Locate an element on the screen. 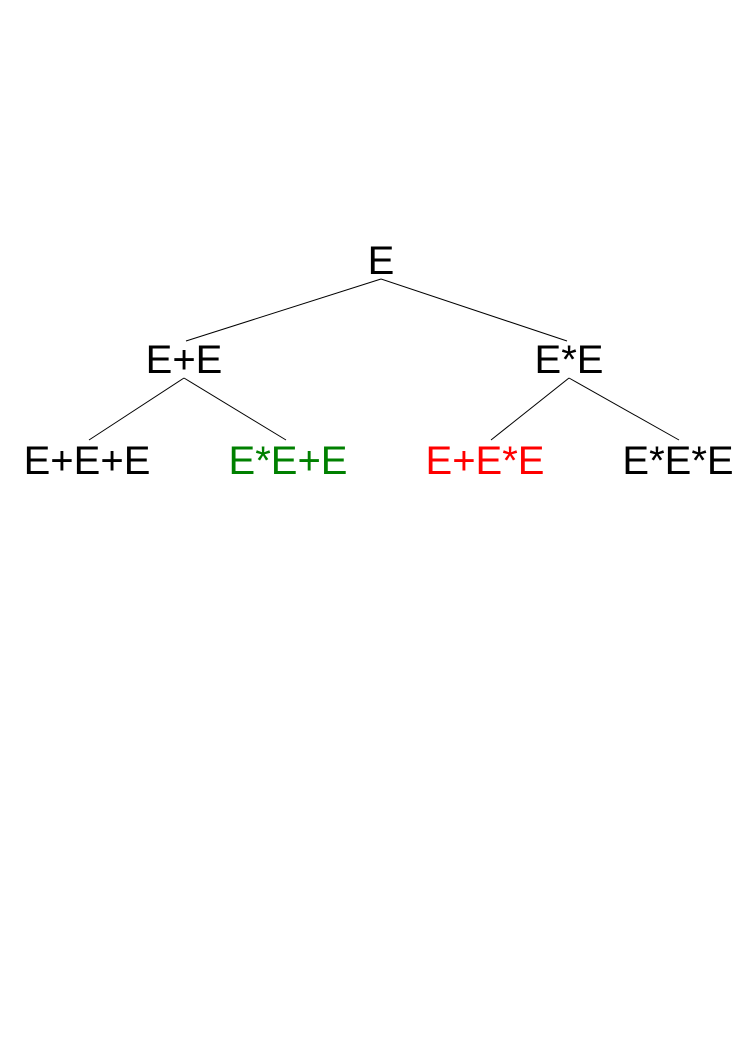  edge-root-to-sum is located at coordinates (283, 310).